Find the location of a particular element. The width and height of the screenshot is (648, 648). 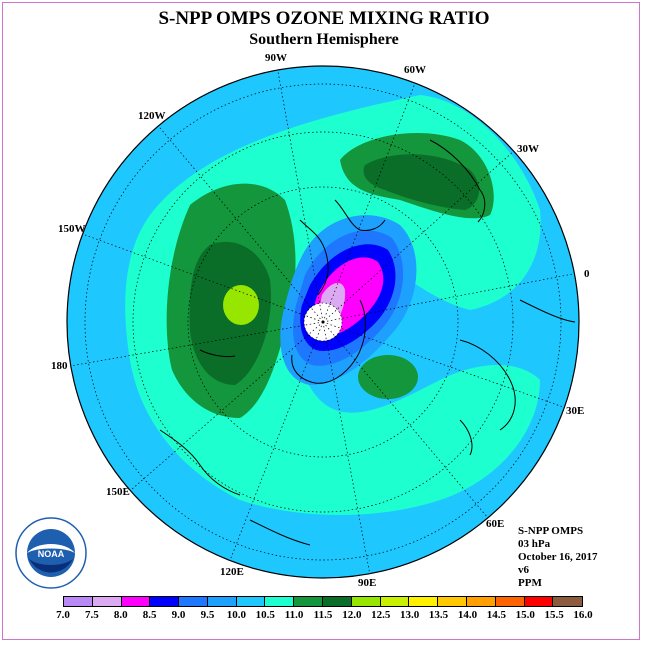

colorbar-tick-label: 10.5 is located at coordinates (265, 615).